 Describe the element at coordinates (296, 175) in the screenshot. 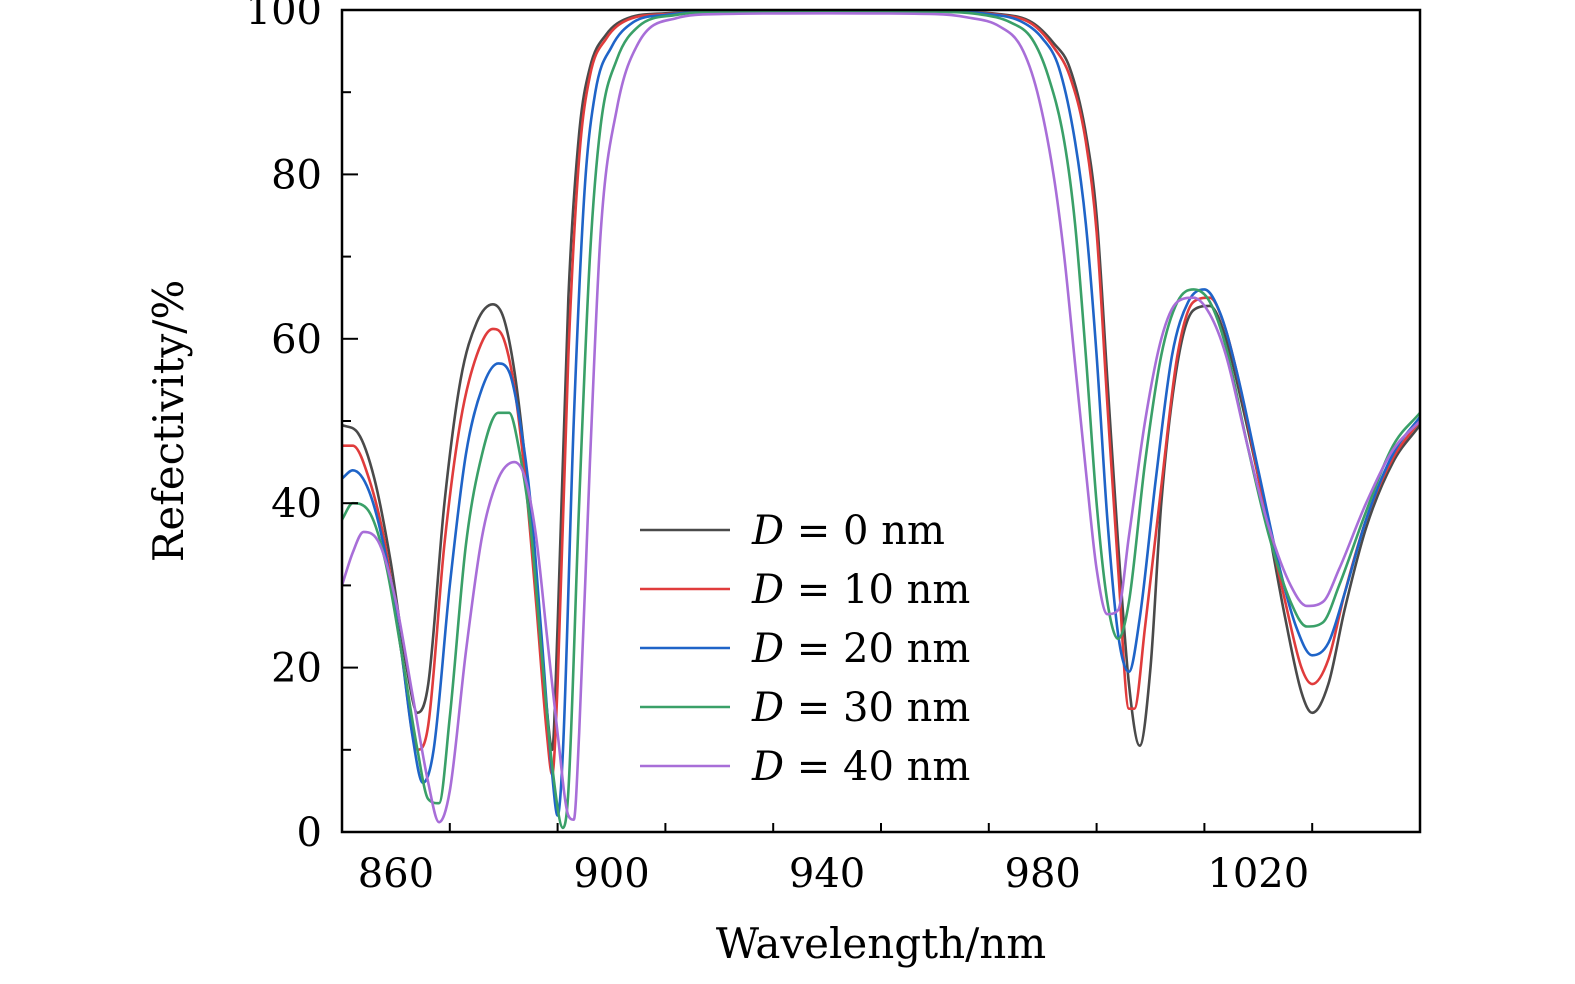

I see `y-tick-label: 80` at that location.